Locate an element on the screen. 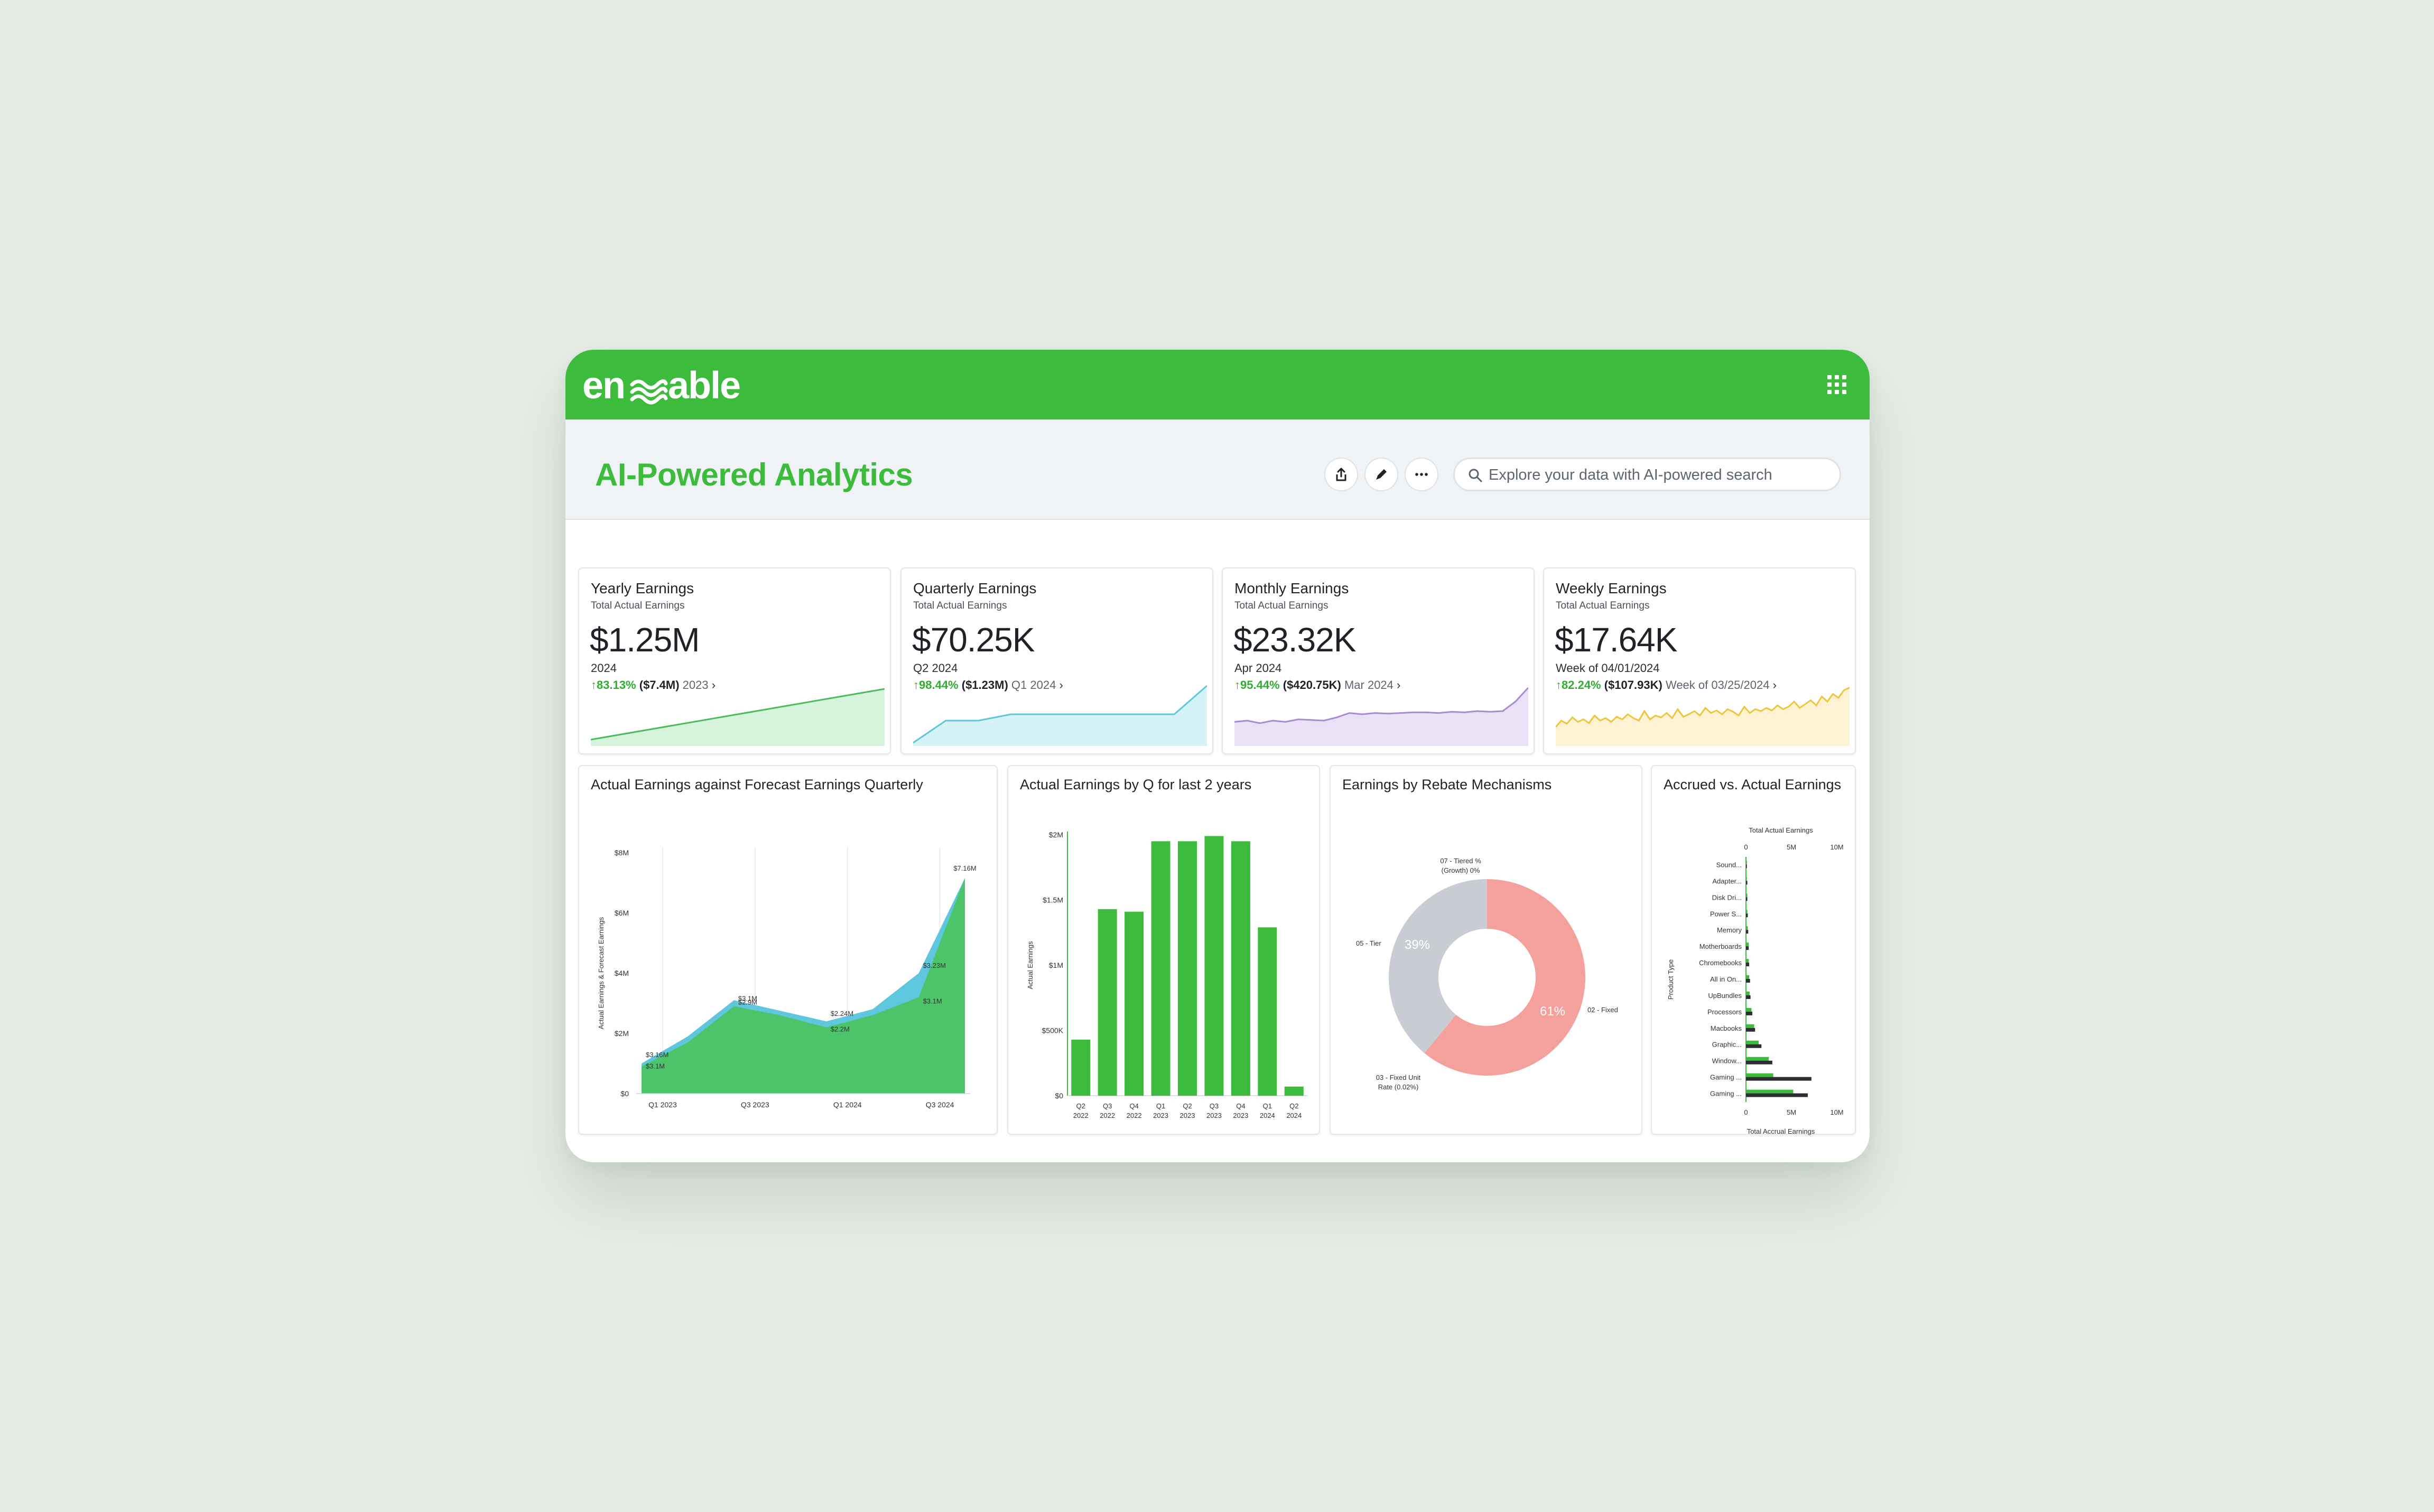 The image size is (2434, 1512). search-input is located at coordinates (1658, 475).